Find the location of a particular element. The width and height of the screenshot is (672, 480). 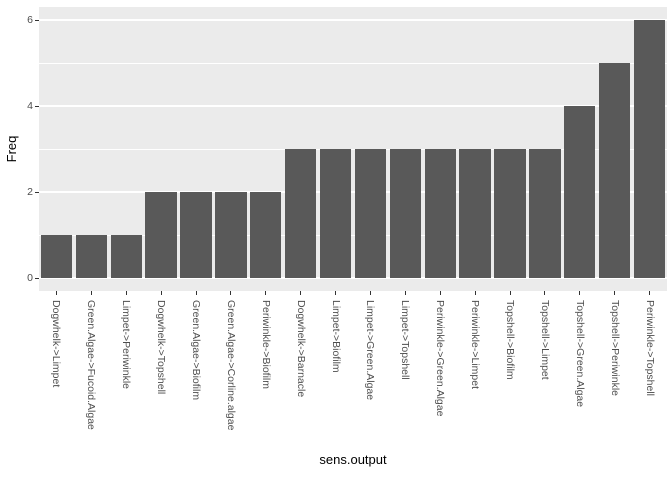

x-tick-label: Limpet->Biofilm is located at coordinates (335, 336).